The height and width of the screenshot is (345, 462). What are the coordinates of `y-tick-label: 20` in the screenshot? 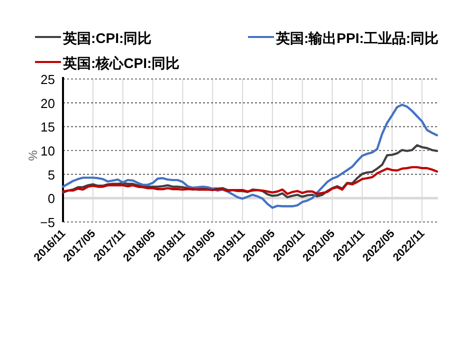 It's located at (47, 103).